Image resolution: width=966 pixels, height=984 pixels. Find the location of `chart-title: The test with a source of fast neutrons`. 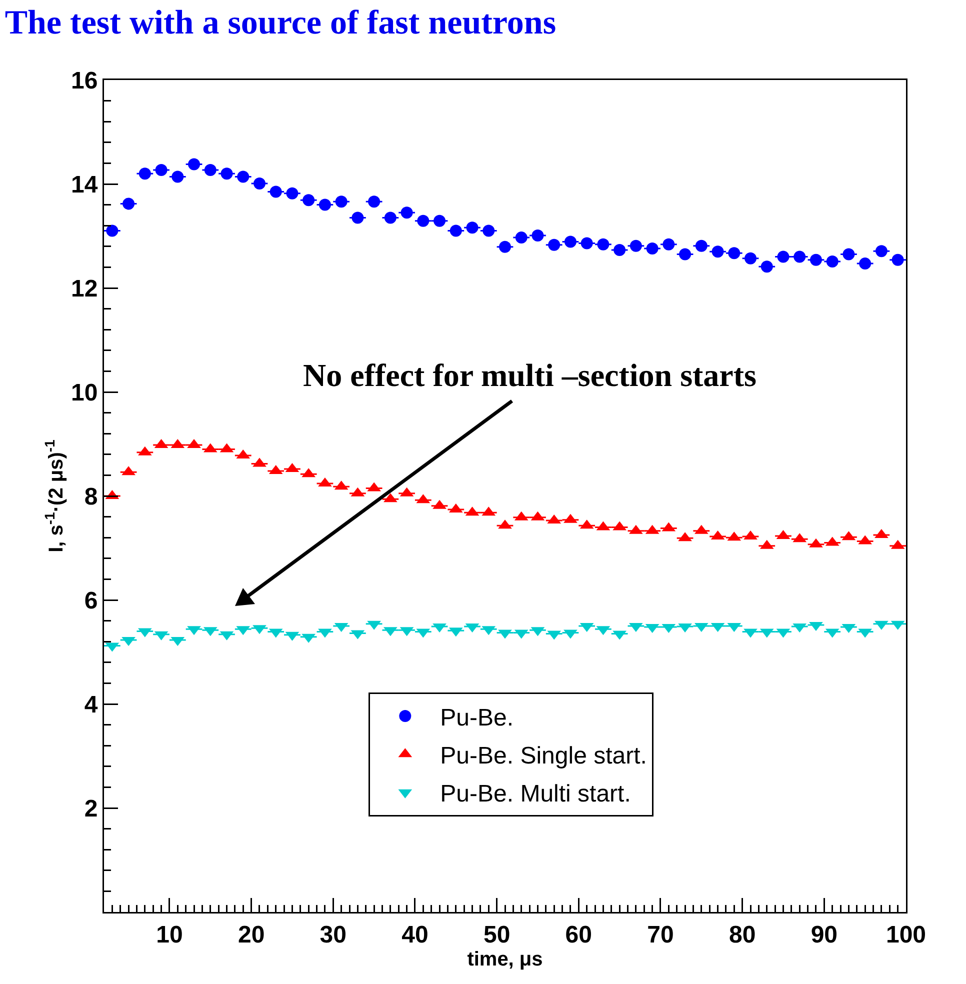

chart-title: The test with a source of fast neutrons is located at coordinates (280, 23).